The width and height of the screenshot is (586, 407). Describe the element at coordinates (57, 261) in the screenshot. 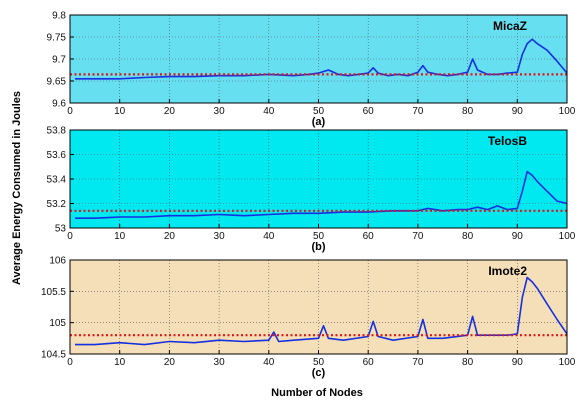

I see `y-tick-label: 106` at that location.